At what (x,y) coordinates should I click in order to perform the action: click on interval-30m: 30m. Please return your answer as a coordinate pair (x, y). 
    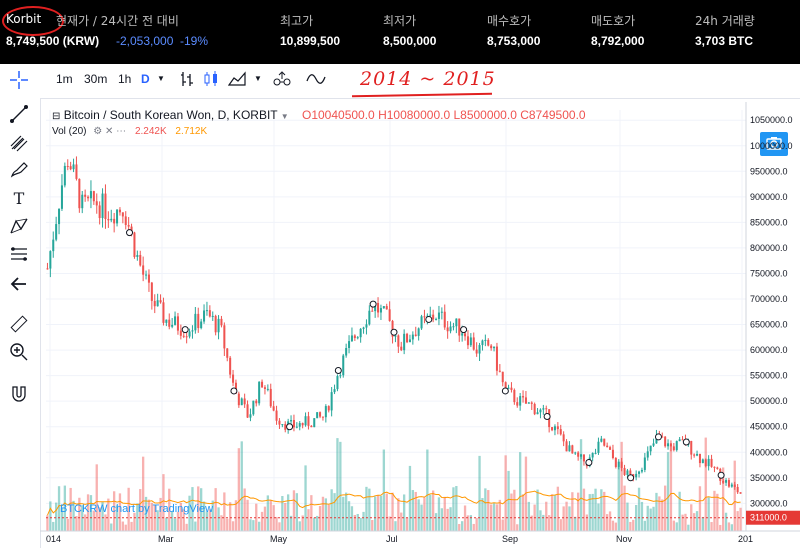
    Looking at the image, I should click on (96, 79).